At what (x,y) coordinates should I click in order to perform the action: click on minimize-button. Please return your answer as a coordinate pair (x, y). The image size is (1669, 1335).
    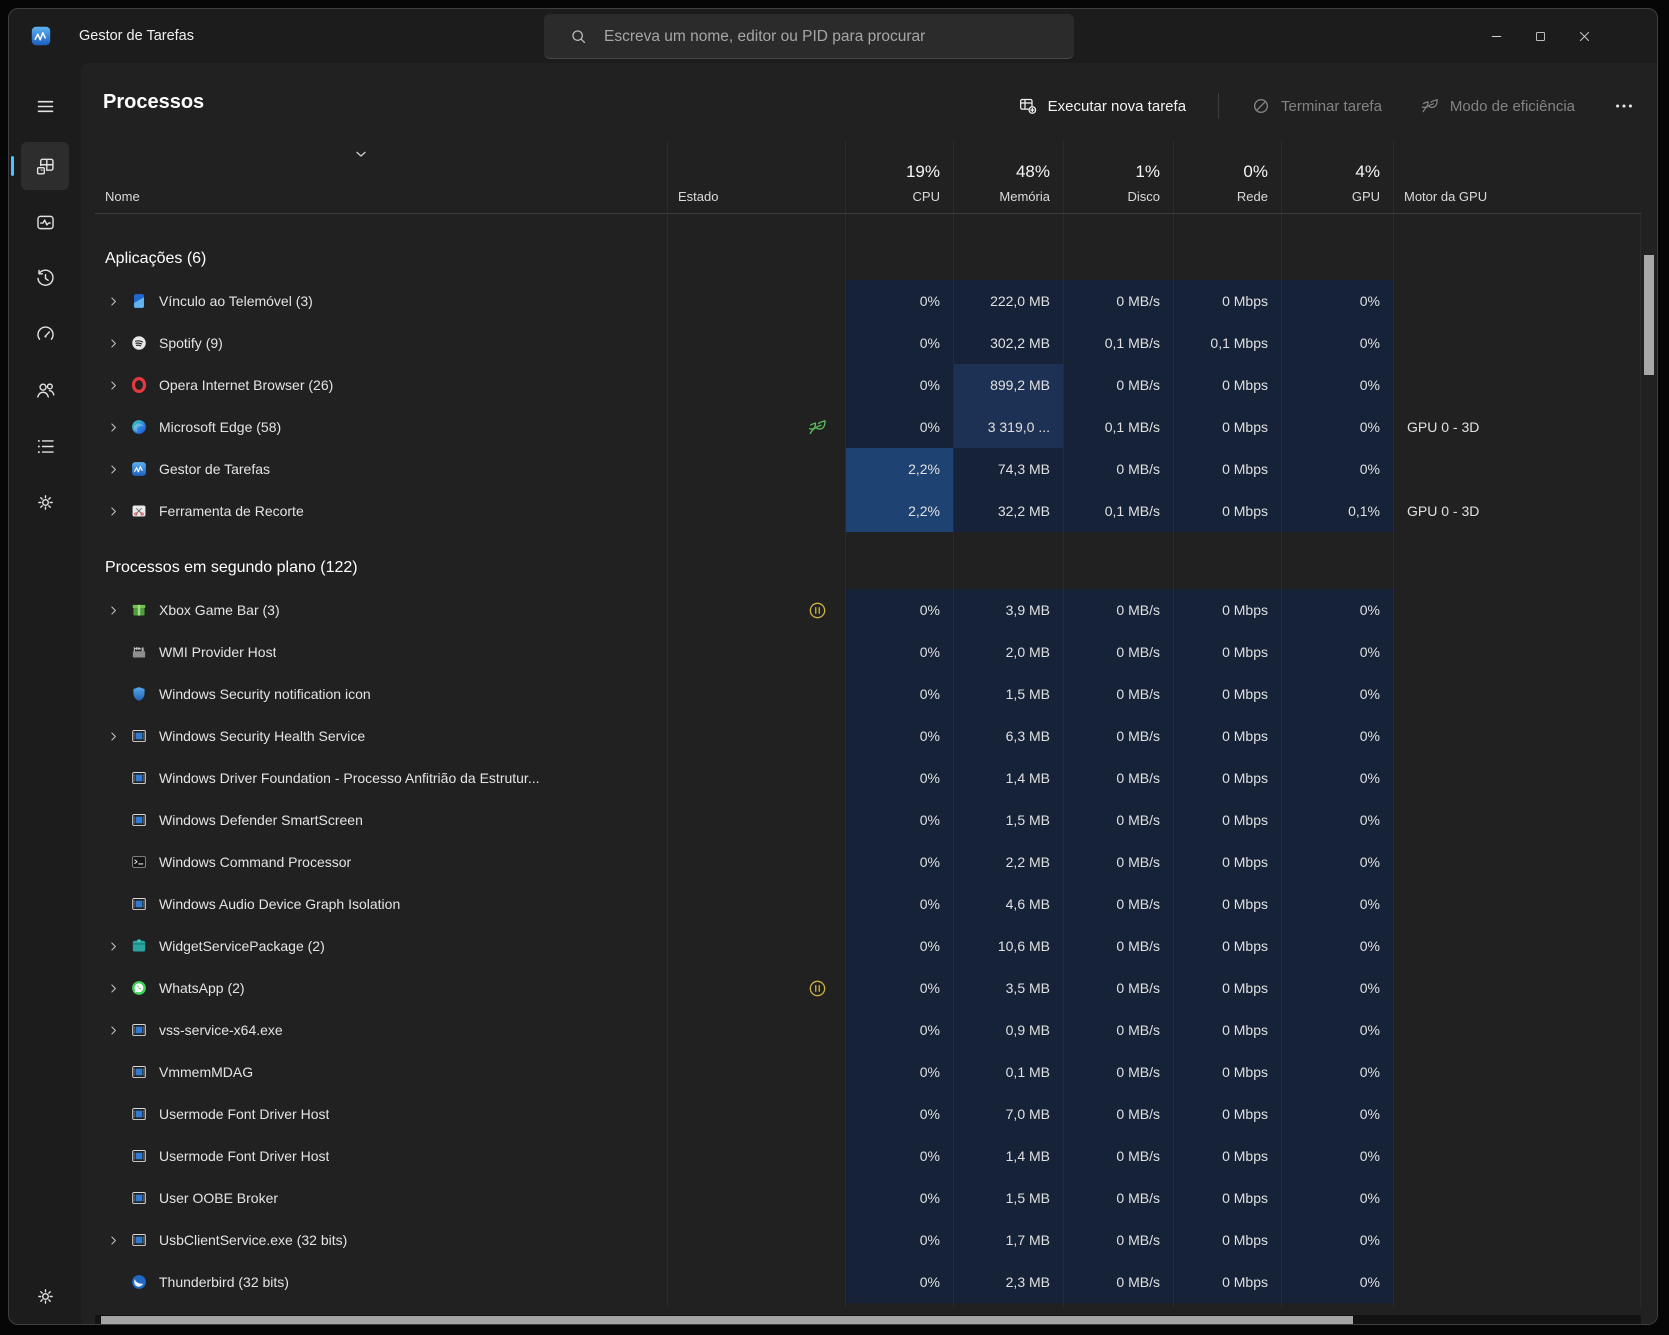
    Looking at the image, I should click on (1496, 36).